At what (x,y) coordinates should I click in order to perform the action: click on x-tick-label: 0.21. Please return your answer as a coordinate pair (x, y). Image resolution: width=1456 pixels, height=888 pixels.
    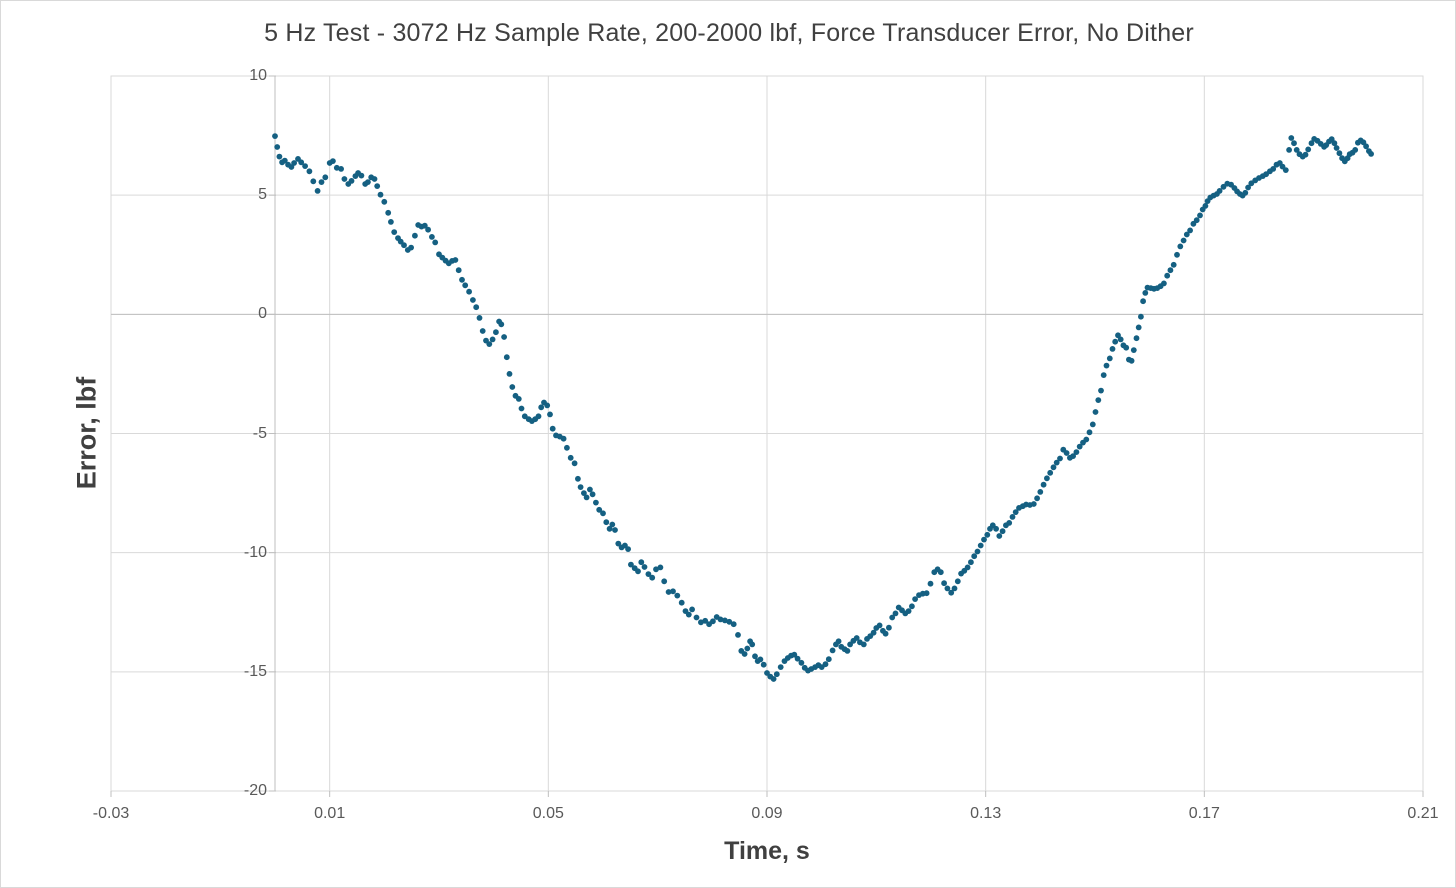
    Looking at the image, I should click on (1423, 813).